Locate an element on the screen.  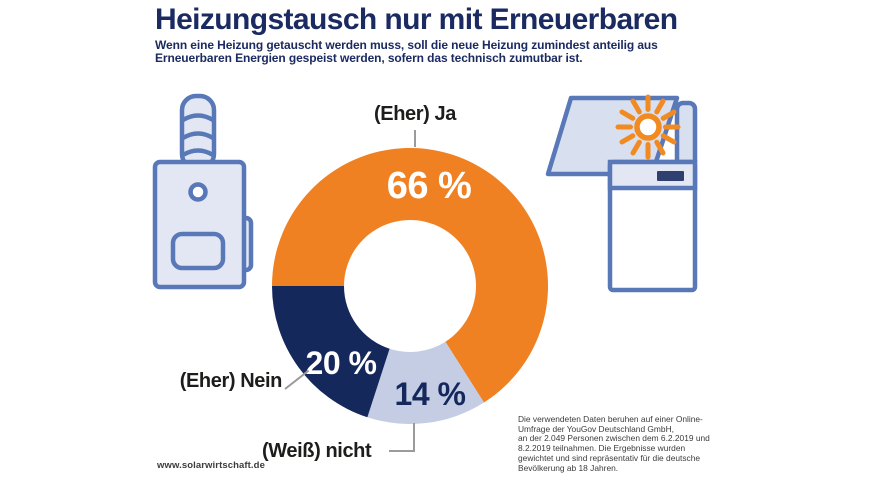
segment-label-weiss: (Weiß) nicht is located at coordinates (317, 451).